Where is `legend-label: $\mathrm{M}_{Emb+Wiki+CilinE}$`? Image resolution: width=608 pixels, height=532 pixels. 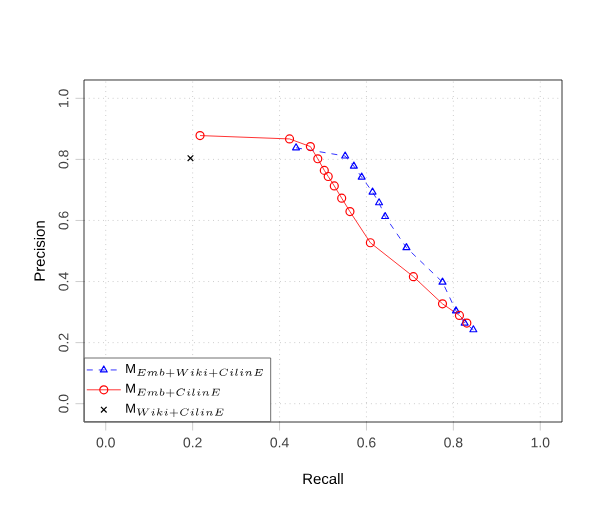
legend-label: $\mathrm{M}_{Emb+Wiki+CilinE}$ is located at coordinates (194, 370).